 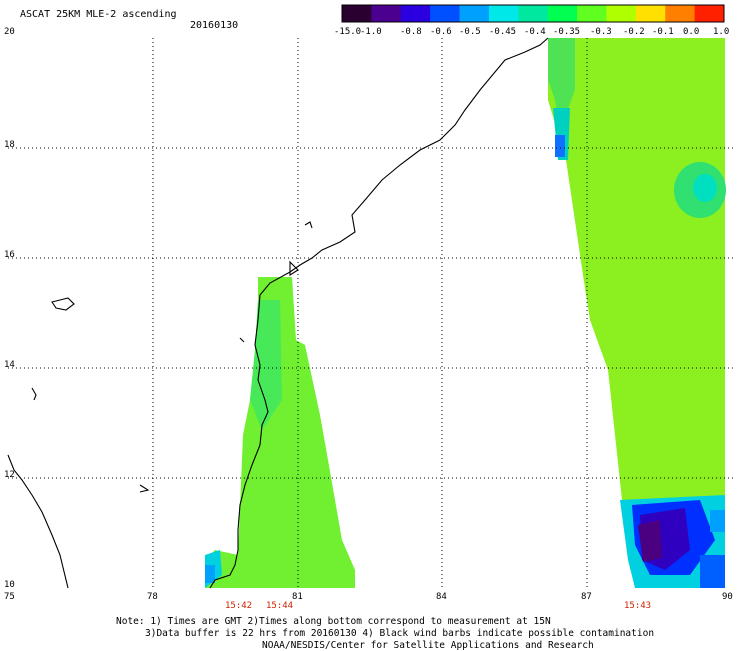 I want to click on colorbar-label: -0.1, so click(x=663, y=32).